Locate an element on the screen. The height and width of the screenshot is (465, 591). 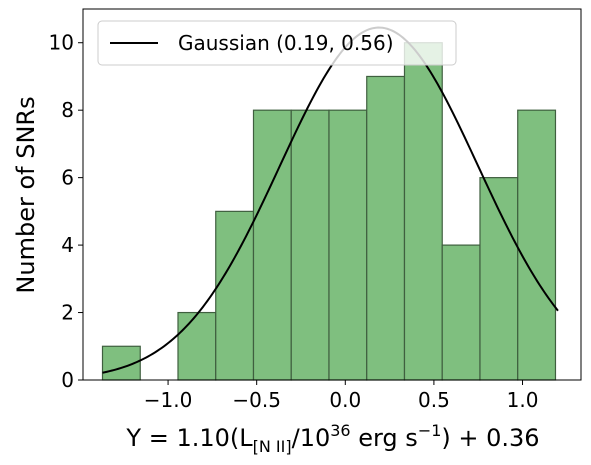
x-axis-title-subscript: [N II] is located at coordinates (272, 446).